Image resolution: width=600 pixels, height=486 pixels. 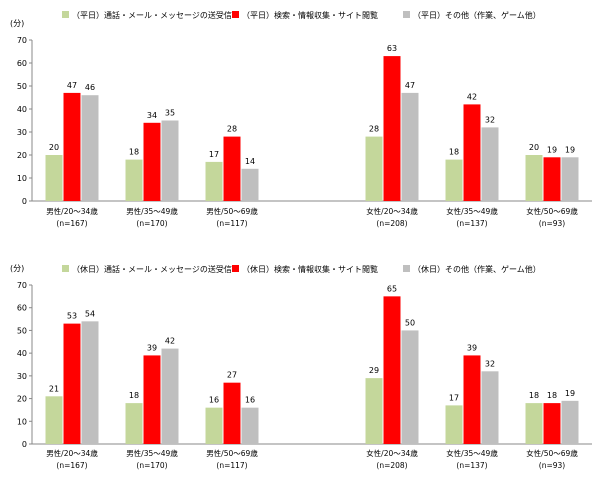 What do you see at coordinates (72, 316) in the screenshot?
I see `bar-value-label: 53` at bounding box center [72, 316].